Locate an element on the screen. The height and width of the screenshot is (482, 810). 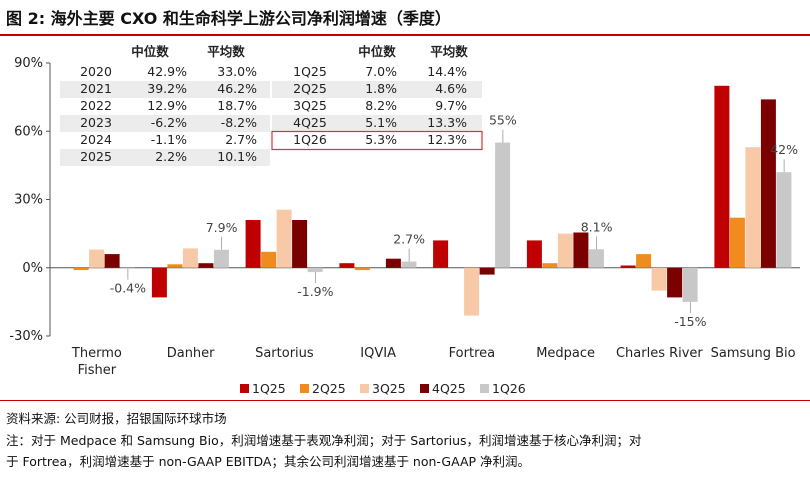
legend-label: 2Q25 is located at coordinates (329, 388).